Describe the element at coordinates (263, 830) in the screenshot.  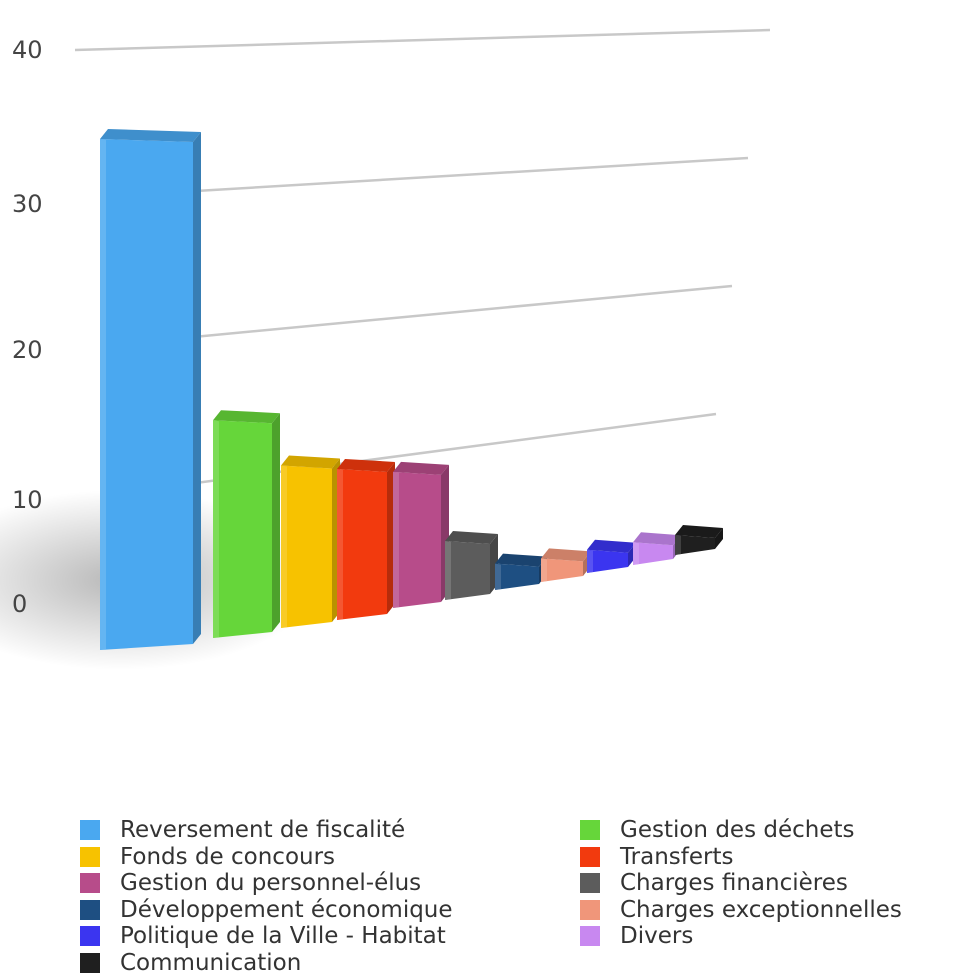
I see `legend-label: Reversement de fiscalité` at that location.